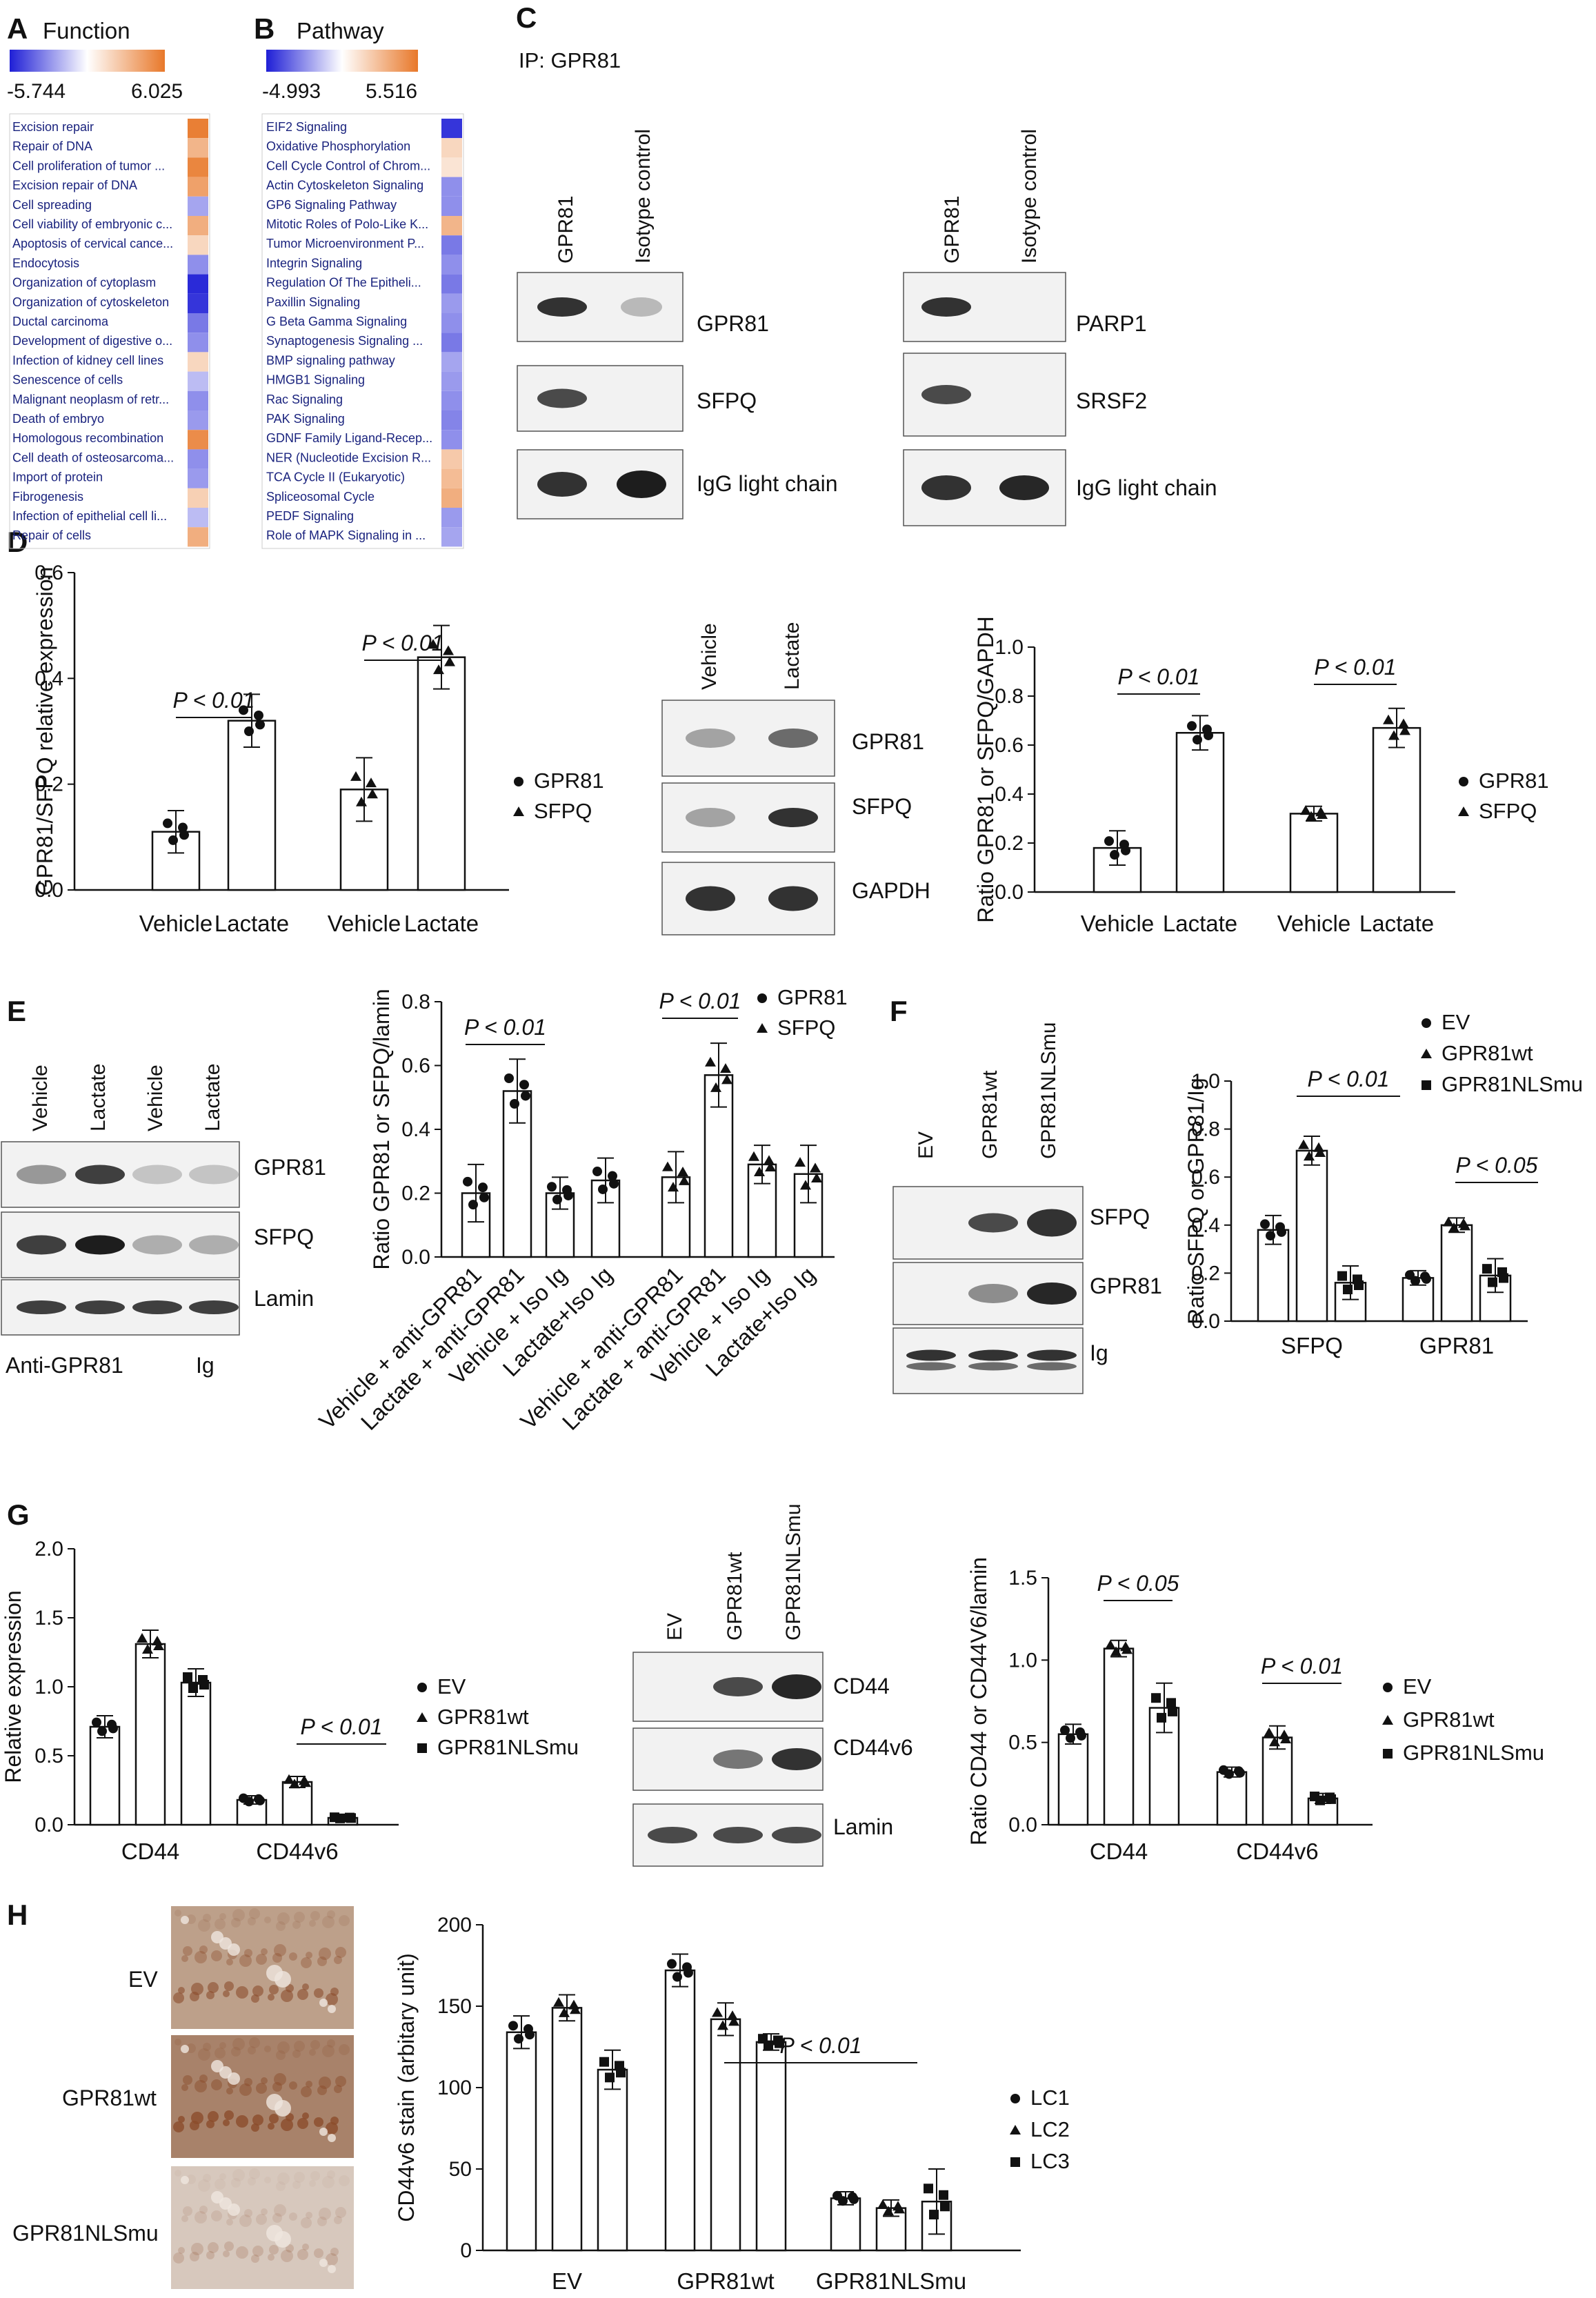 The width and height of the screenshot is (1596, 2298). Describe the element at coordinates (1009, 794) in the screenshot. I see `y-tick-label: 0.4` at that location.